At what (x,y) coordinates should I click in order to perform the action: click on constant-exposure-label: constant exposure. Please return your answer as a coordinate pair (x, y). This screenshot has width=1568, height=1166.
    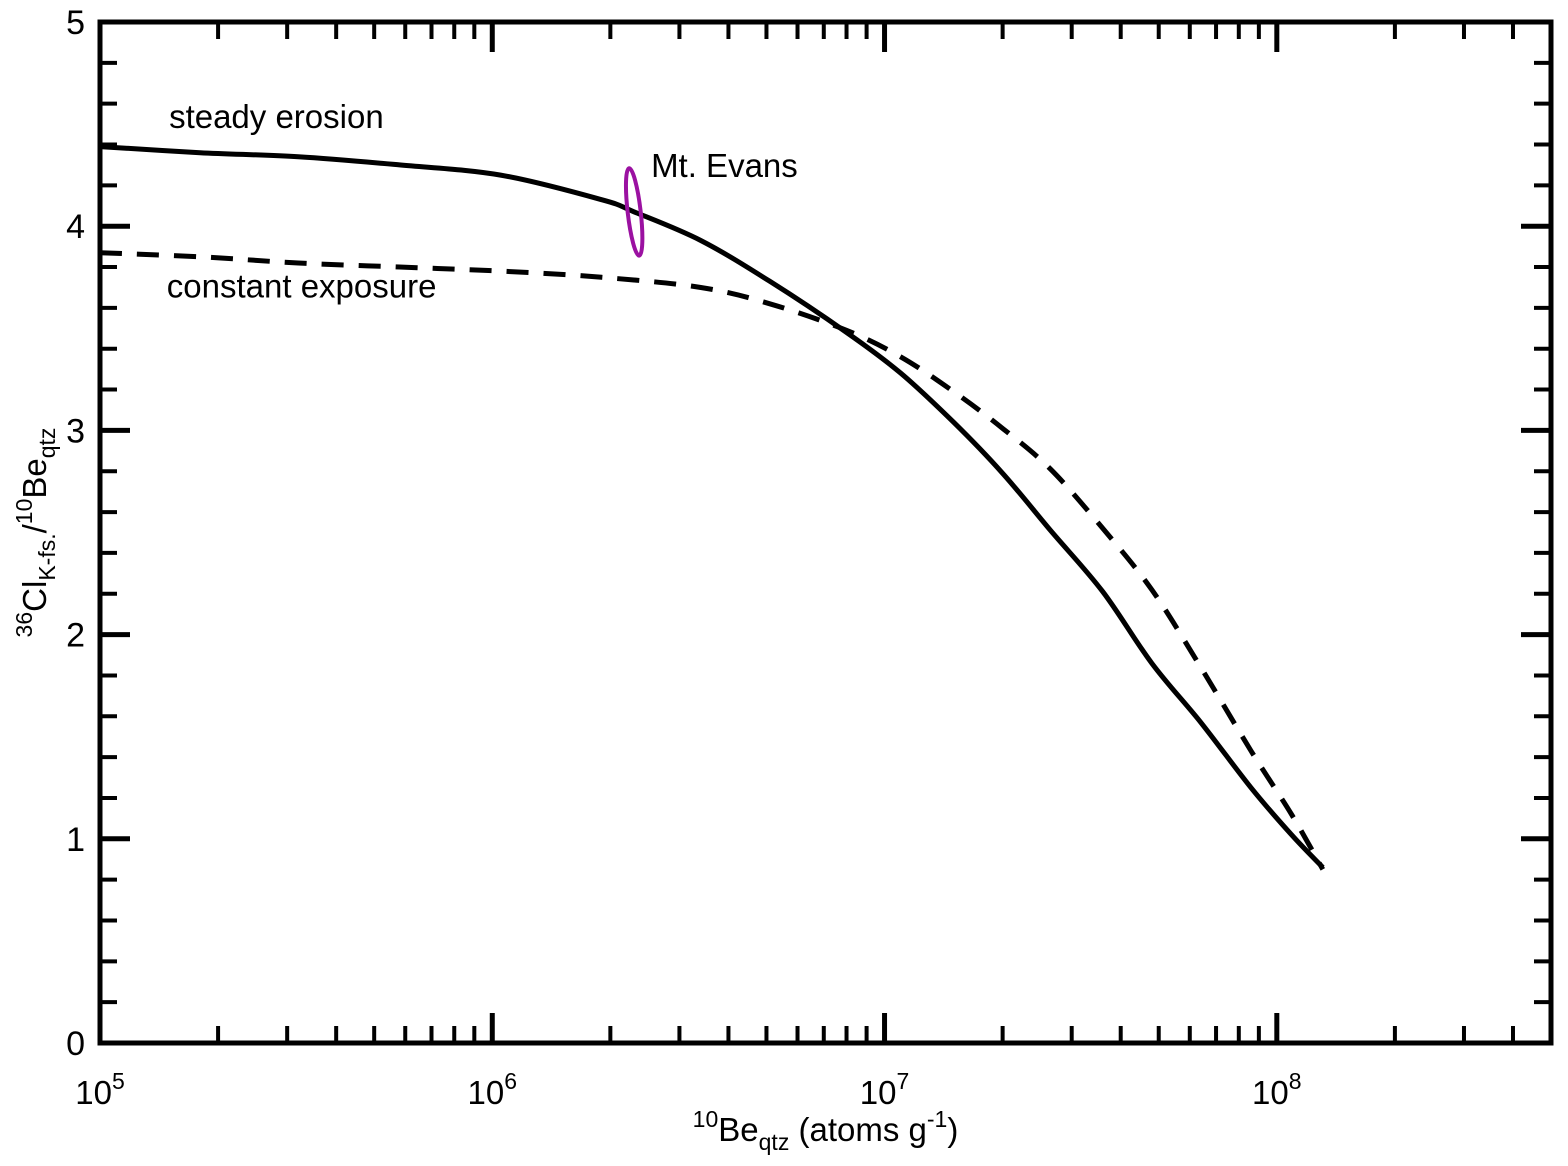
    Looking at the image, I should click on (302, 286).